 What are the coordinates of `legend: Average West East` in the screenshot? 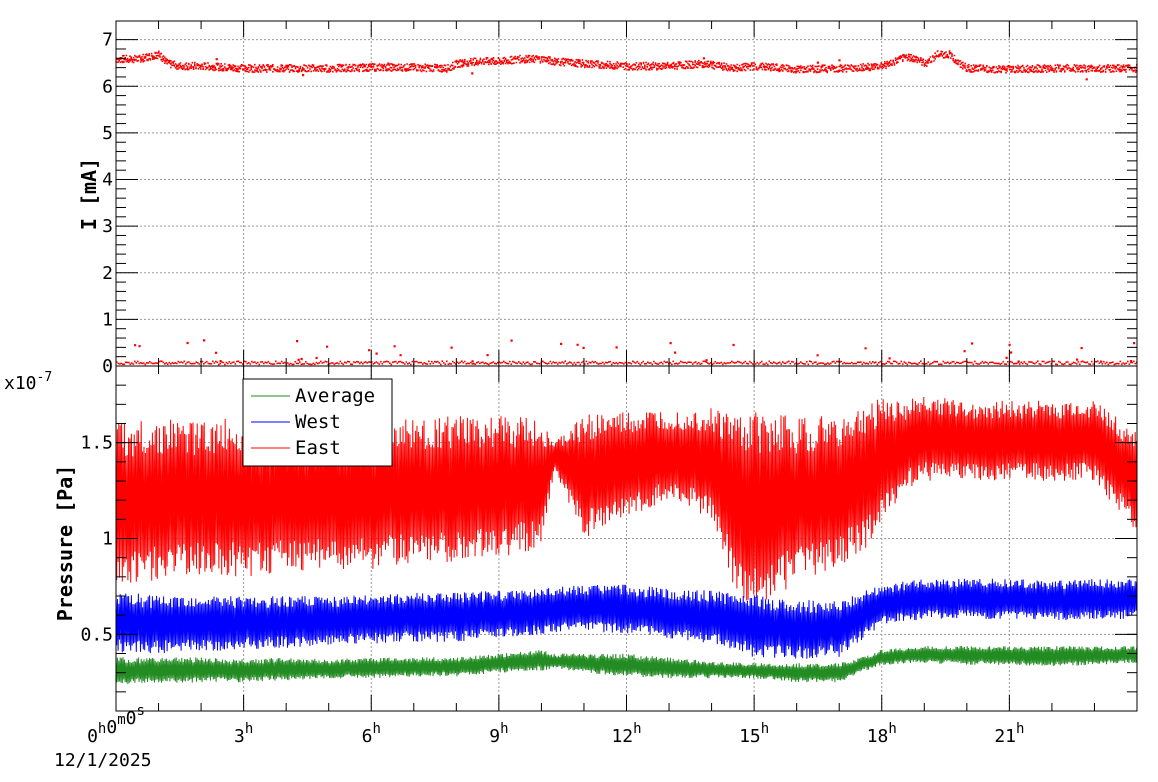 It's located at (317, 422).